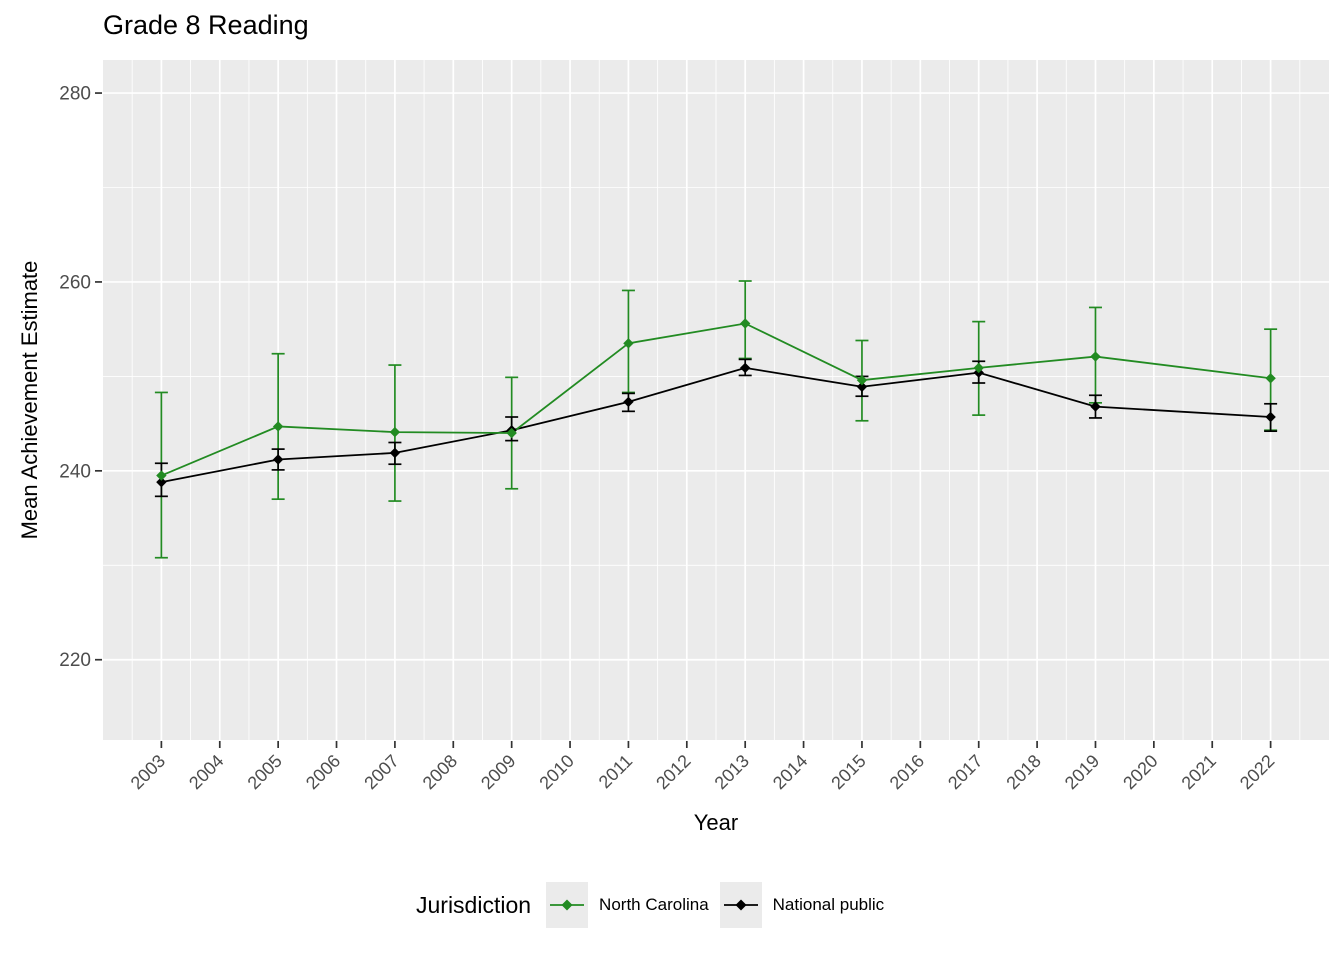  I want to click on series-line-national-public, so click(716, 425).